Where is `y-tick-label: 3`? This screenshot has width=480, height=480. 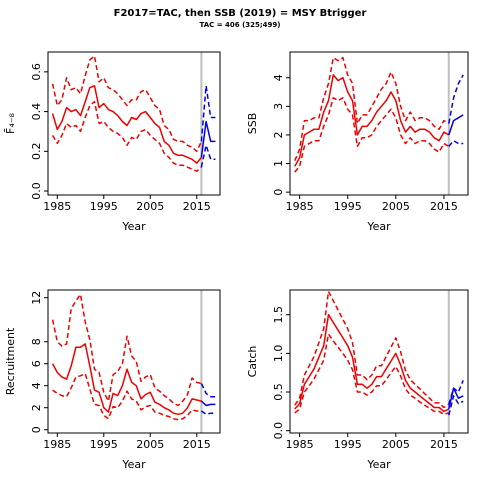 y-tick-label: 3 is located at coordinates (278, 106).